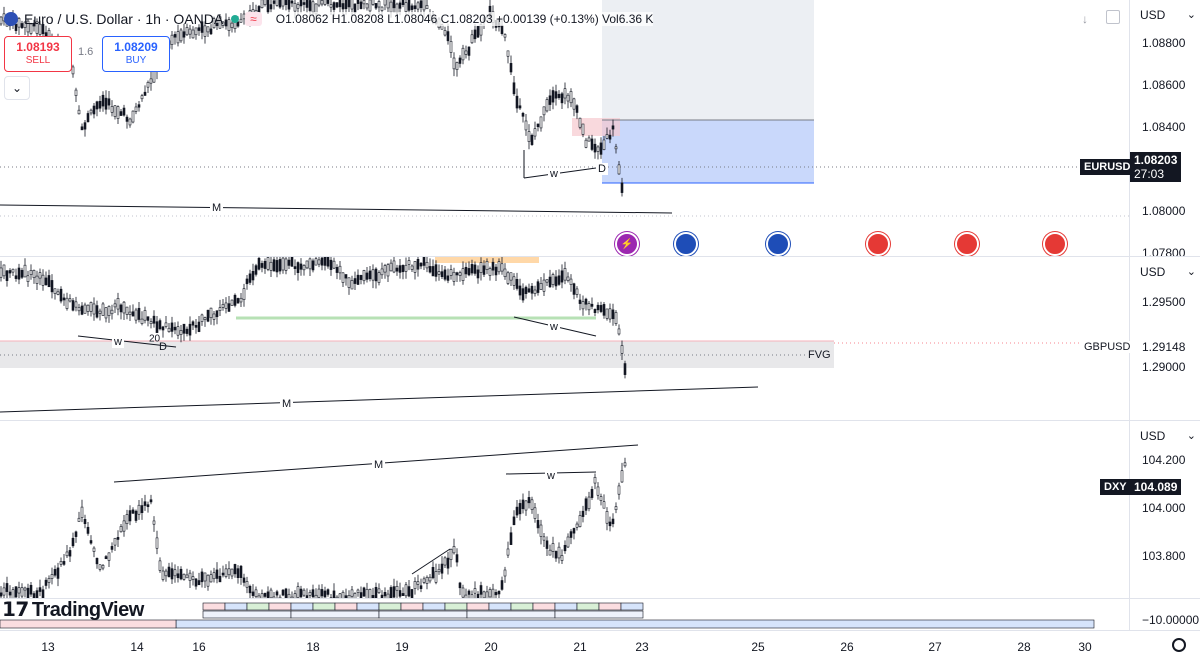 This screenshot has height=661, width=1200. I want to click on dxy-price-axis: USD ⌄ 104.200 104.000 103.800 104.089, so click(1164, 509).